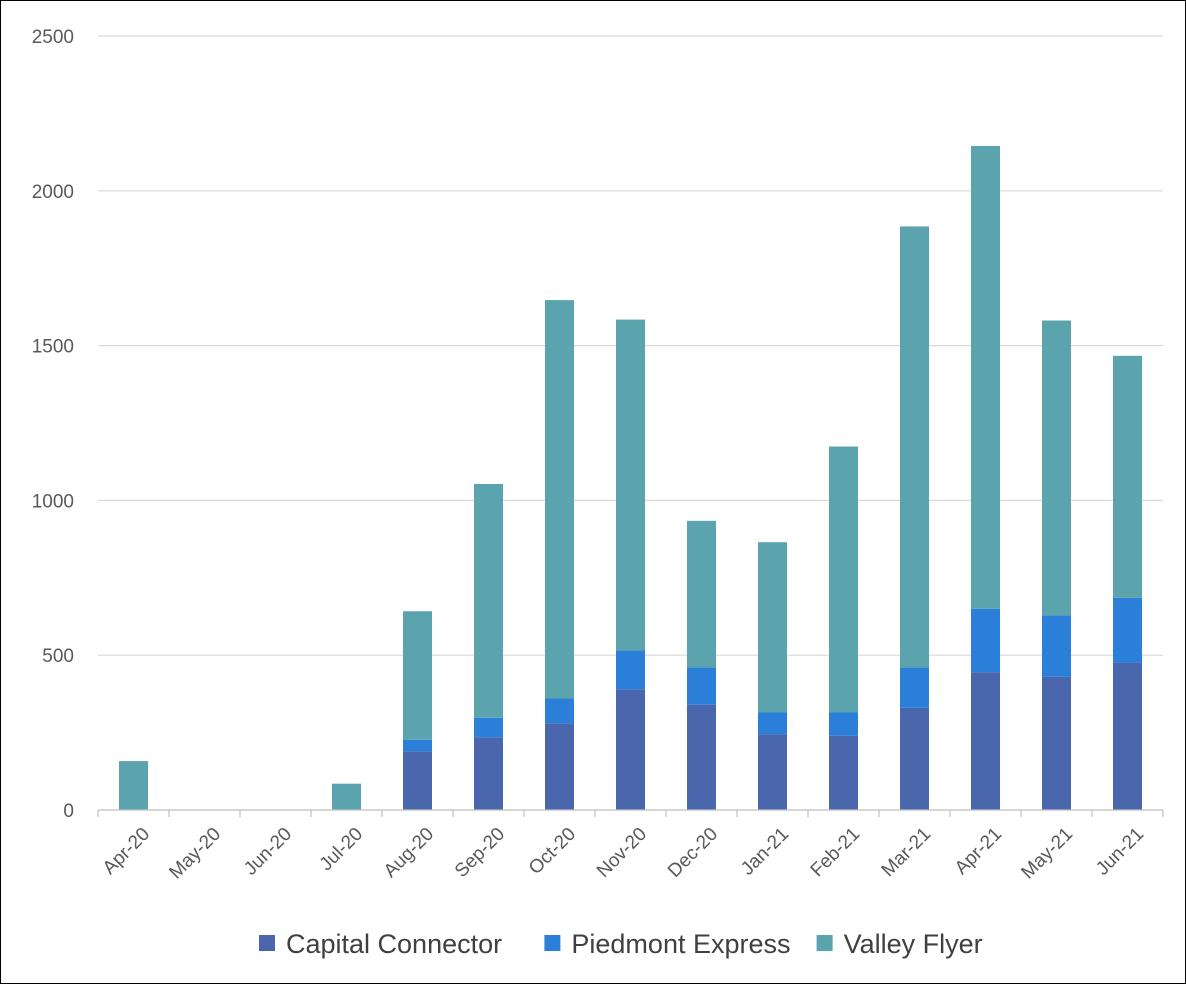  I want to click on x-tick-label: Jul-20, so click(341, 849).